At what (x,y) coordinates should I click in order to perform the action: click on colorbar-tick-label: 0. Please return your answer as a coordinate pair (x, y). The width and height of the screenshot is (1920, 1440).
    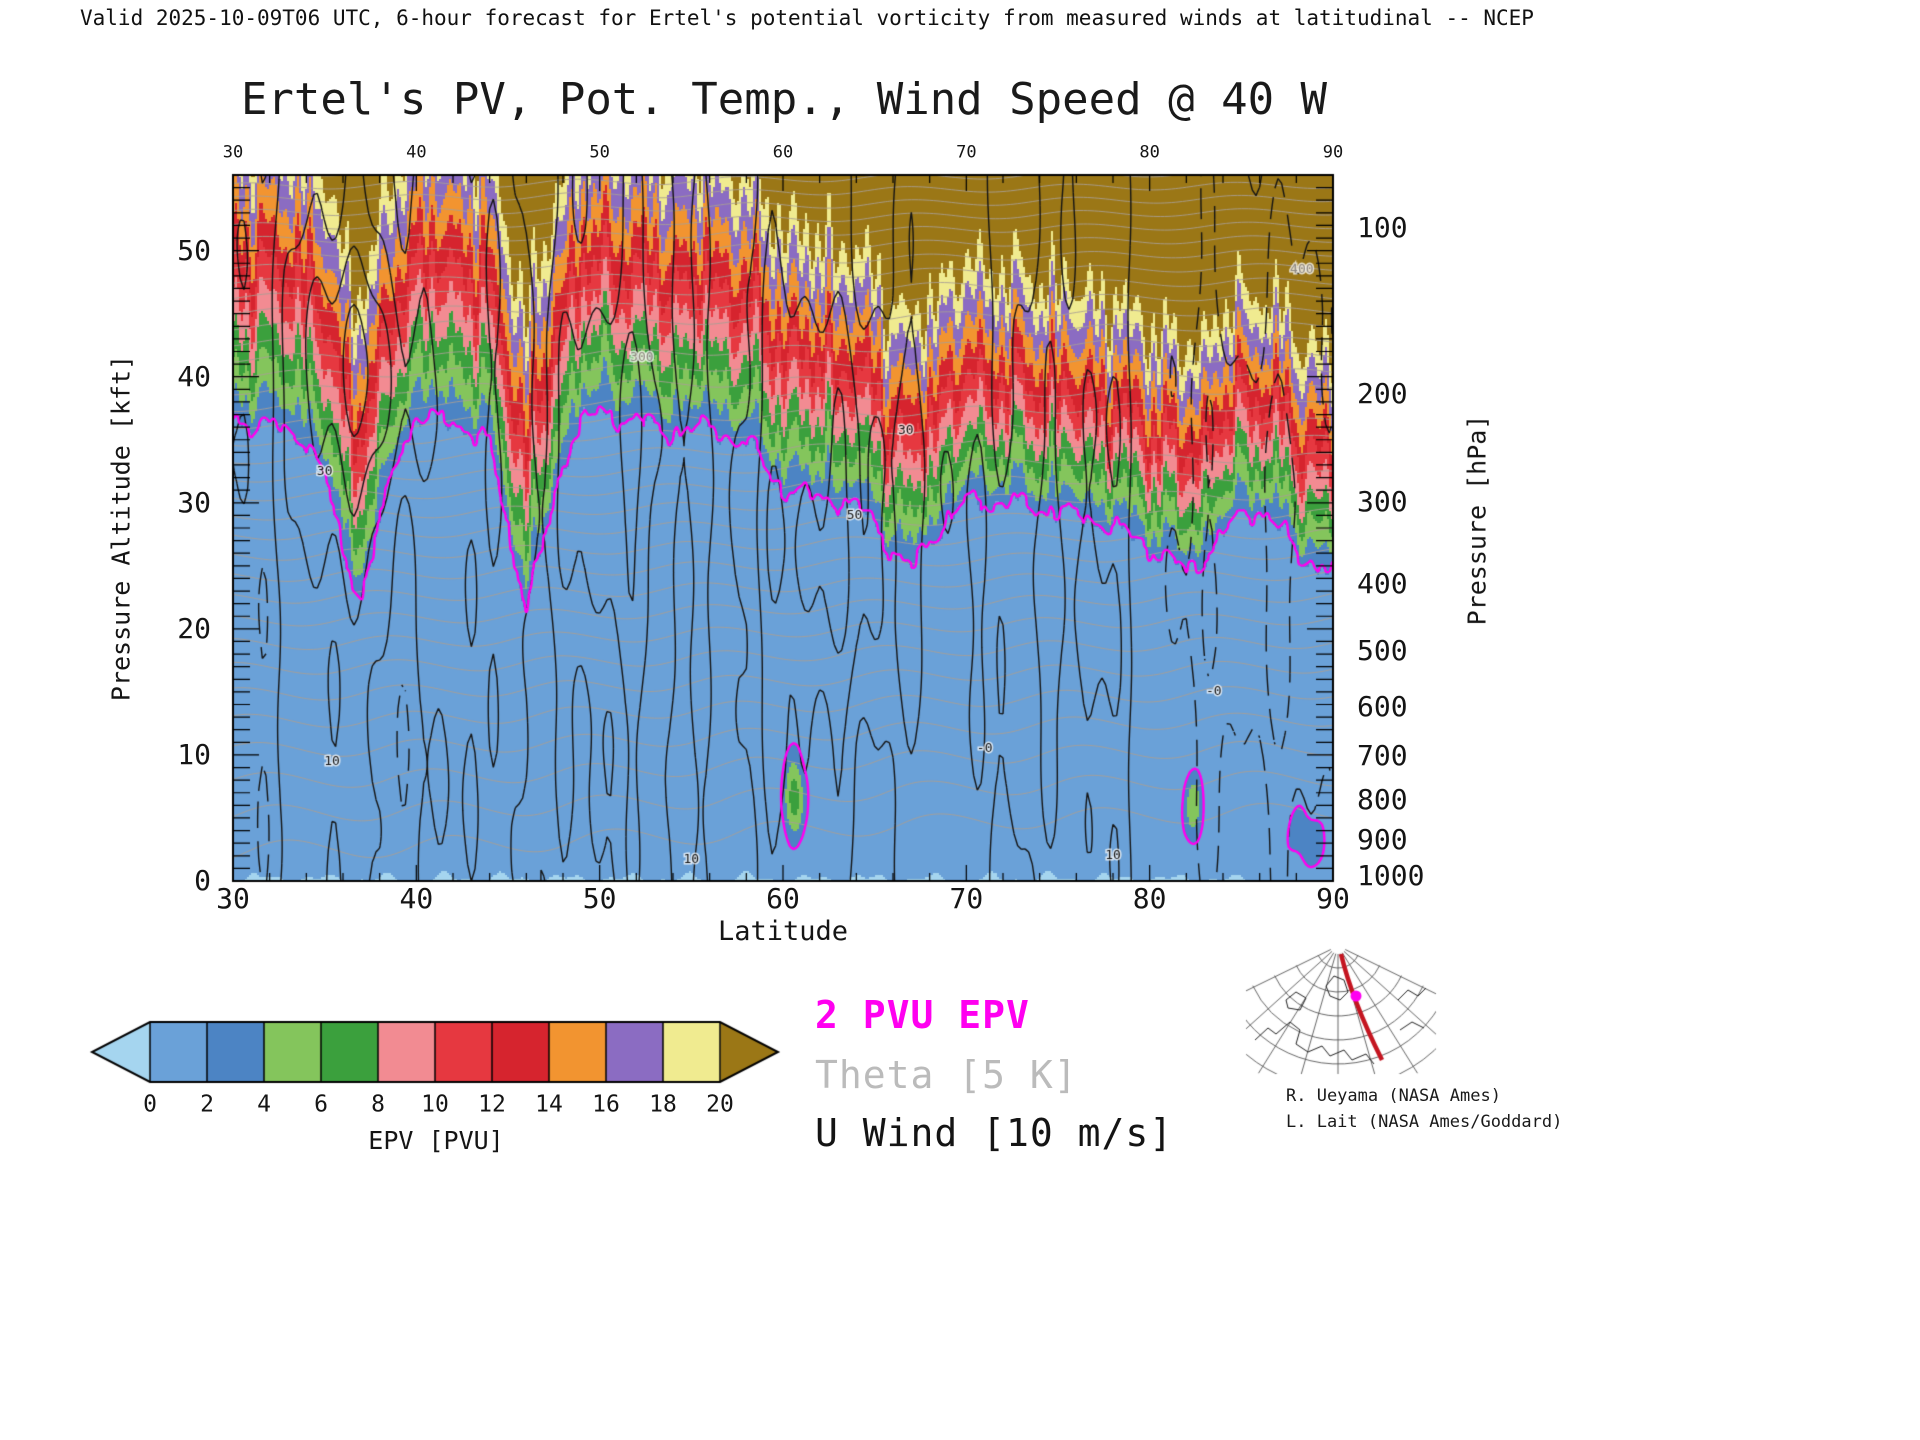
    Looking at the image, I should click on (150, 1104).